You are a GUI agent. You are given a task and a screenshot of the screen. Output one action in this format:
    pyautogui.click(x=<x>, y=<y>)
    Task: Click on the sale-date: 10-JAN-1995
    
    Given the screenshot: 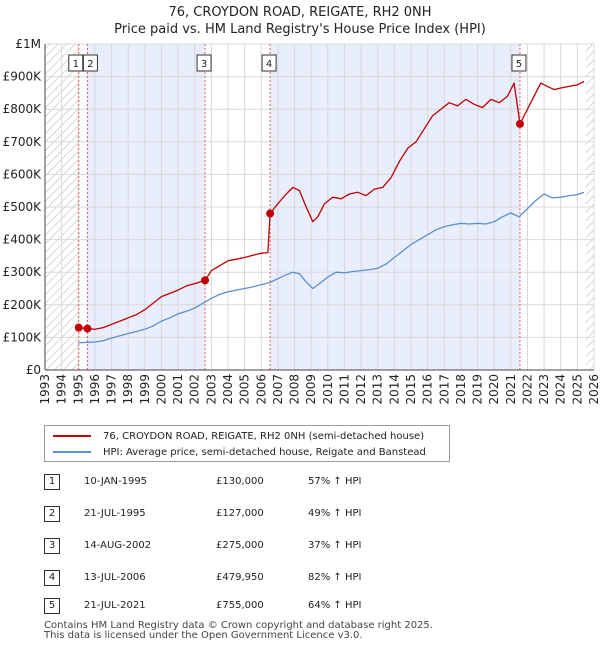 What is the action you would take?
    pyautogui.click(x=116, y=481)
    